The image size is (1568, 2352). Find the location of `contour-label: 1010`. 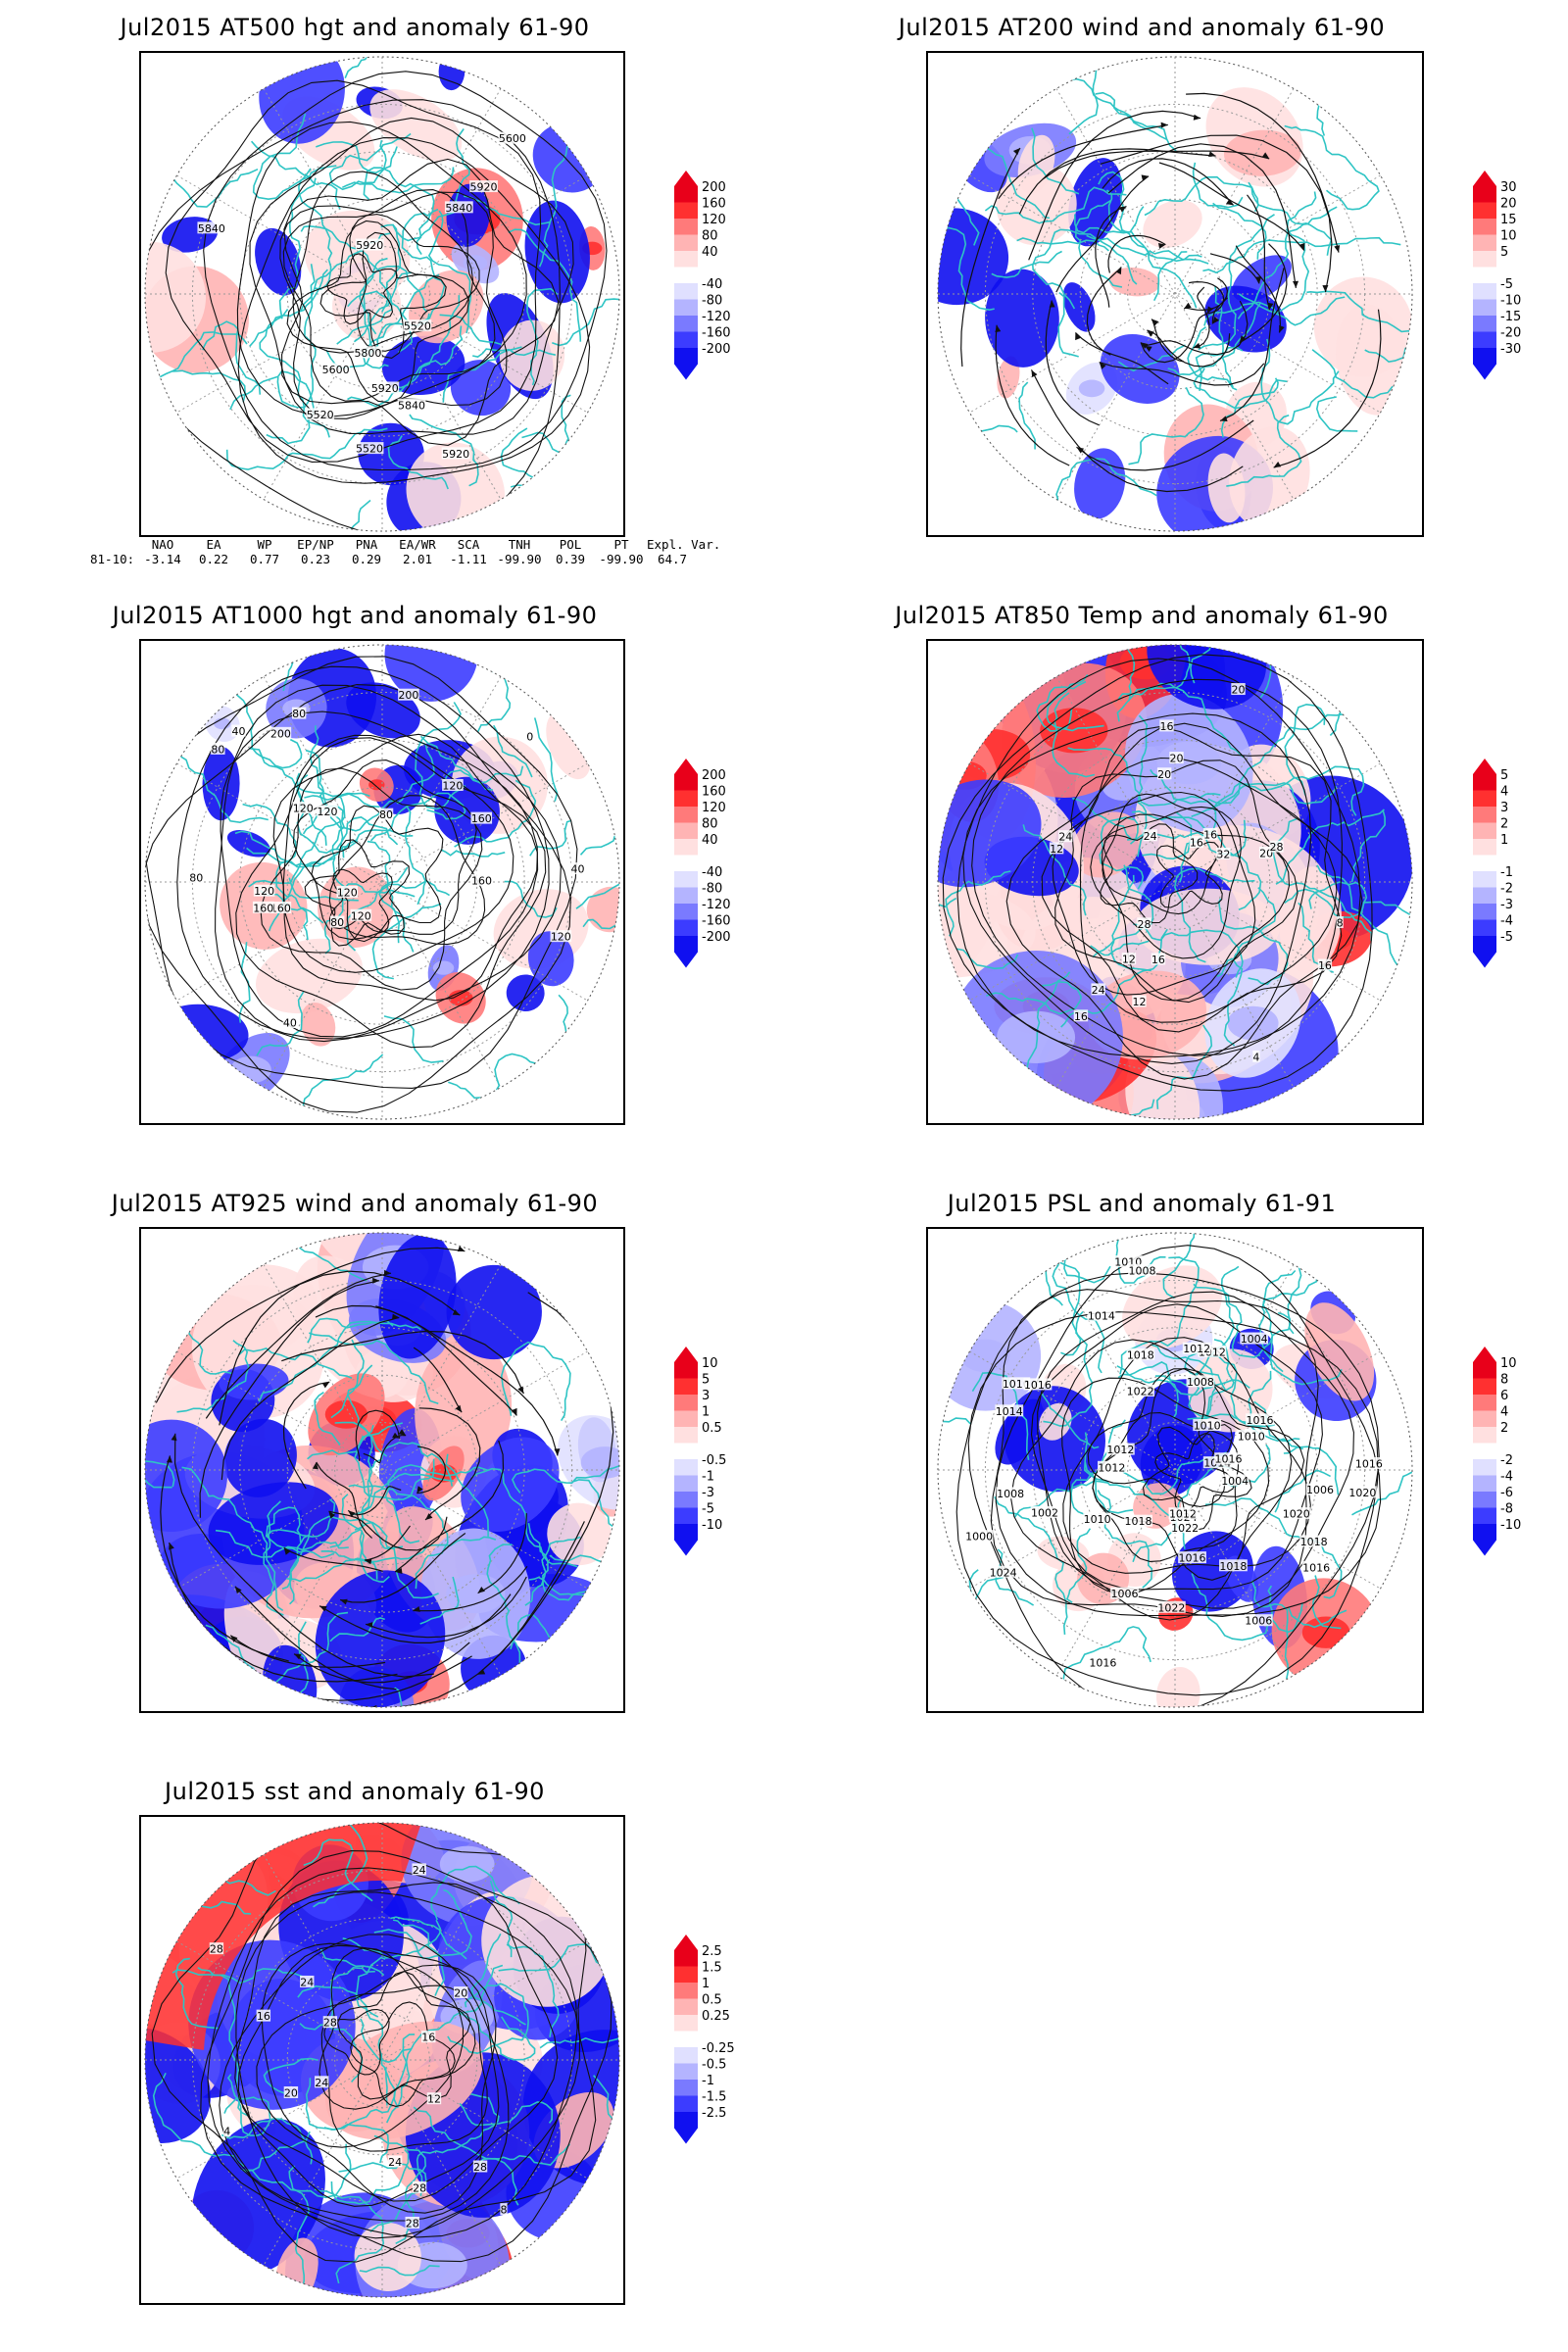

contour-label: 1010 is located at coordinates (1097, 1519).